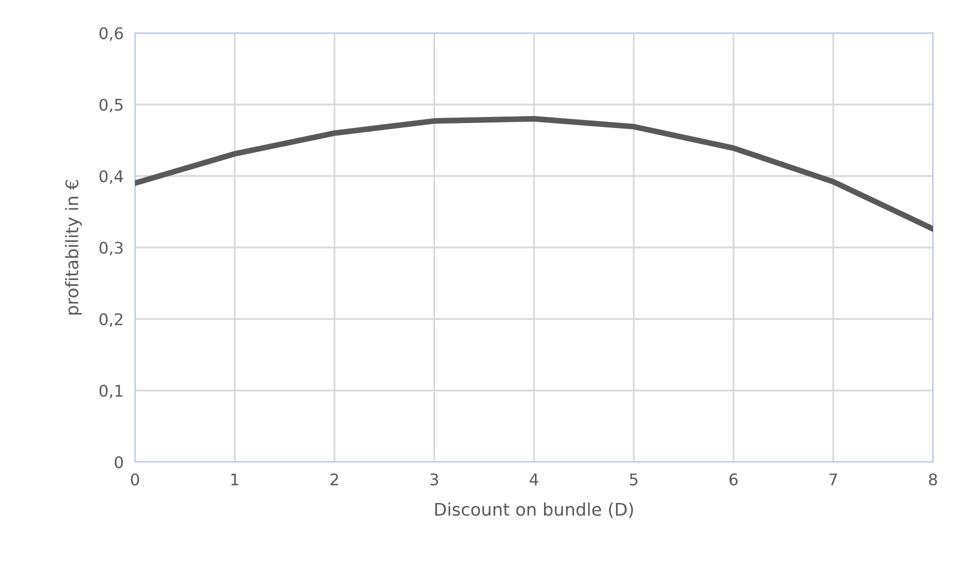  What do you see at coordinates (434, 479) in the screenshot?
I see `x-tick-label: 3` at bounding box center [434, 479].